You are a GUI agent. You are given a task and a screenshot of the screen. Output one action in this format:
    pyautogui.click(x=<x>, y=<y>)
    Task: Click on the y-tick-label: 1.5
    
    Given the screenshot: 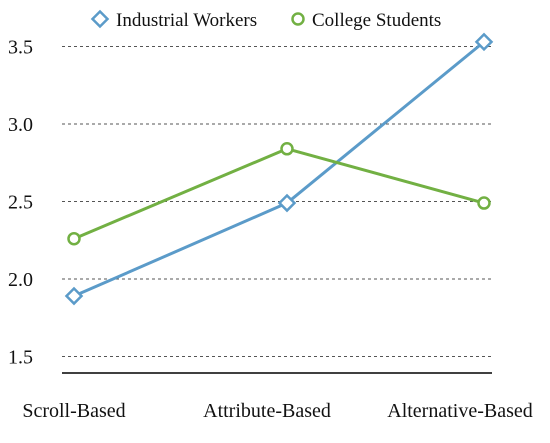 What is the action you would take?
    pyautogui.click(x=20, y=358)
    